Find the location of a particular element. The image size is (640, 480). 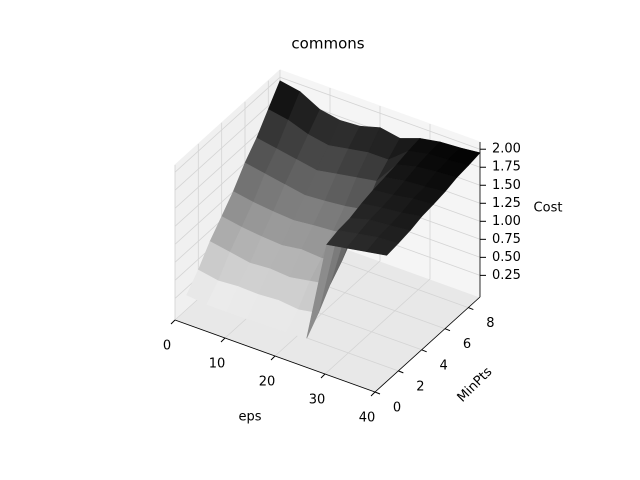

z-tick-label: 1.00 is located at coordinates (506, 221).